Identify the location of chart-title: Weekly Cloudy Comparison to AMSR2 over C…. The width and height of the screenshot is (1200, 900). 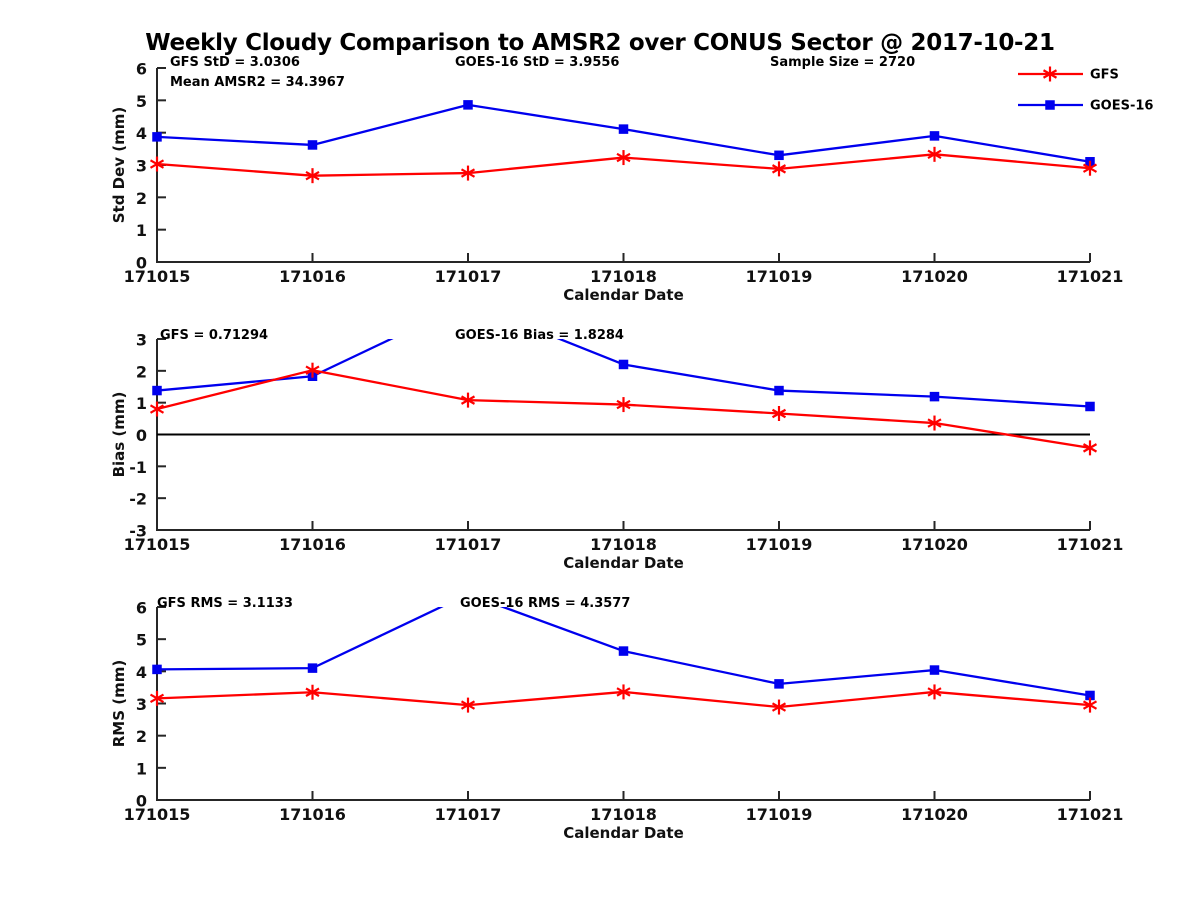
(600, 43).